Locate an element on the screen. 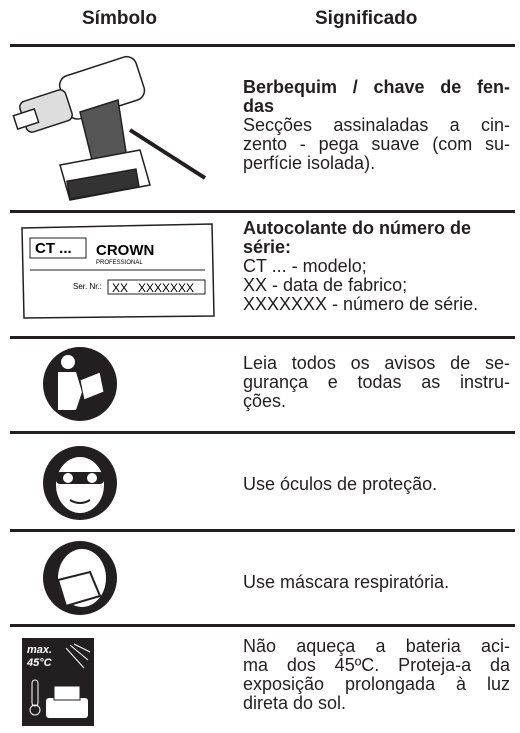 This screenshot has width=520, height=733. row-text-line: Use máscara respiratória. is located at coordinates (346, 582).